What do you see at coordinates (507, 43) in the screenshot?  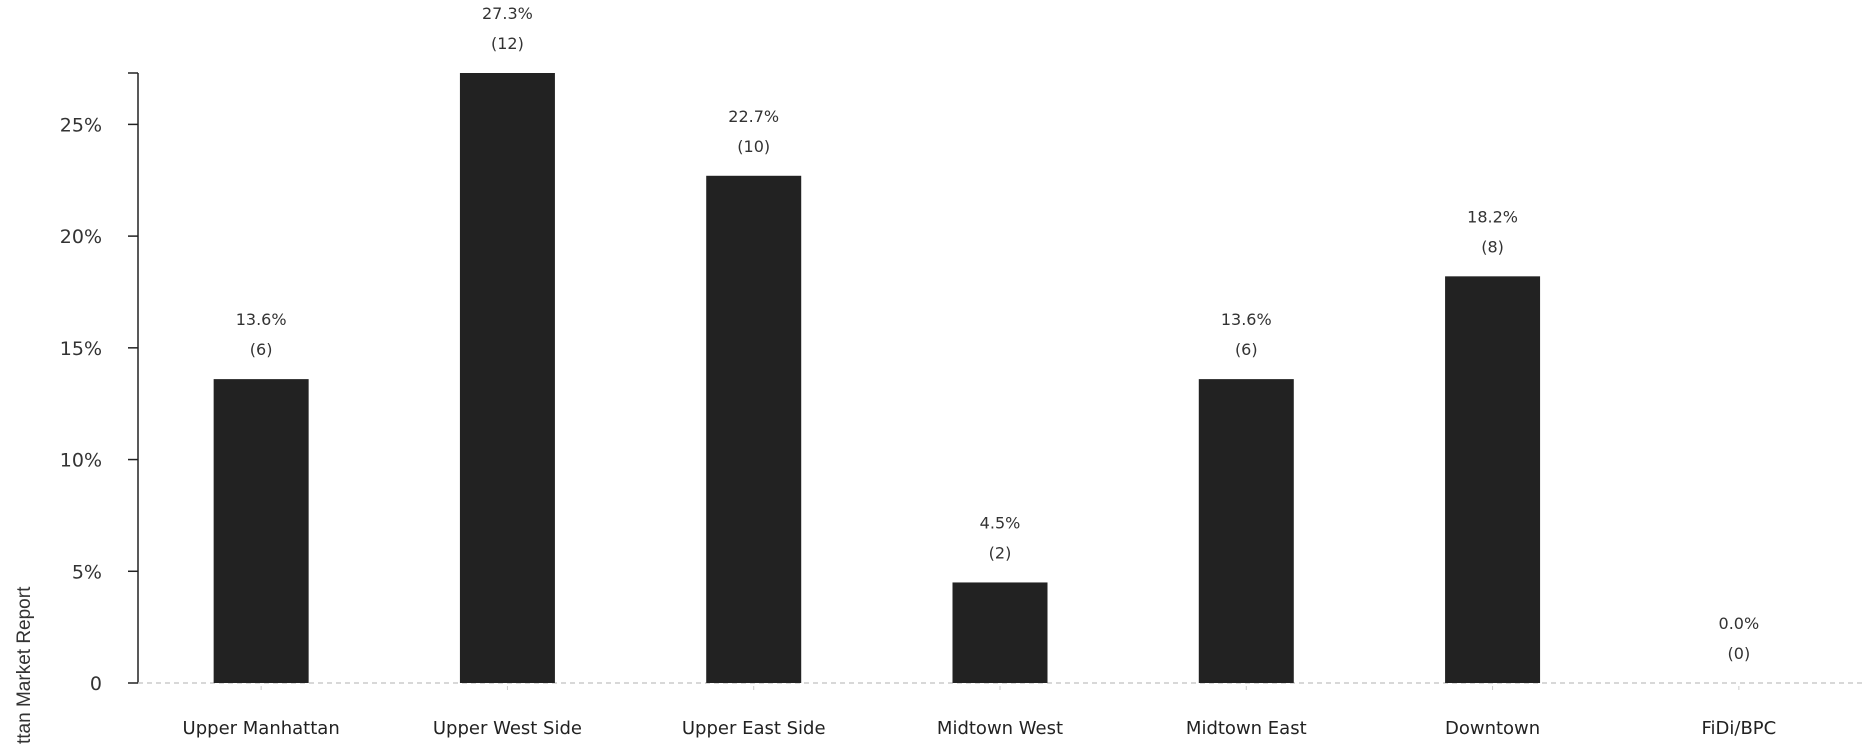 I see `bar-count-label: (12)` at bounding box center [507, 43].